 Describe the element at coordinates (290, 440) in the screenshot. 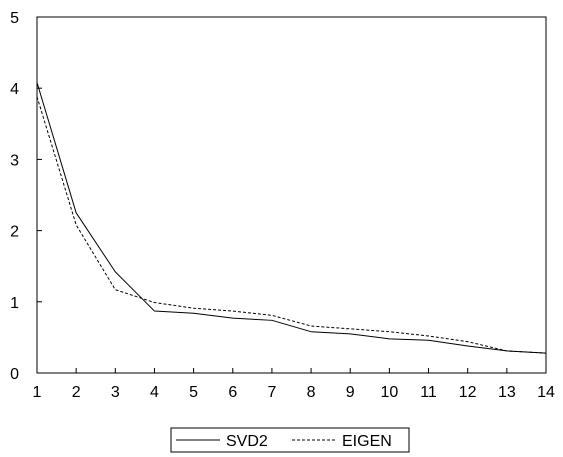

I see `legend: SVD2 EIGEN` at that location.